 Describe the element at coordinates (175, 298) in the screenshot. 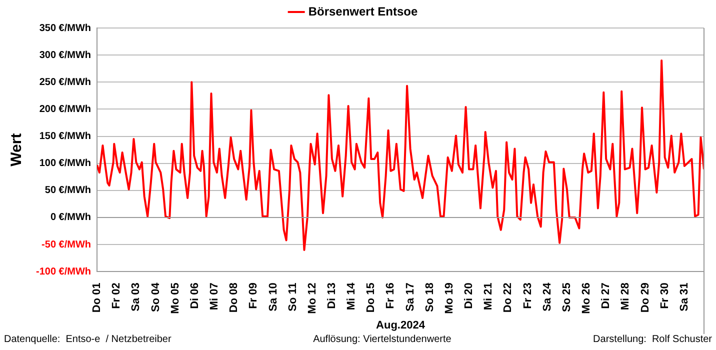

I see `x-tick-label: Mo 05` at that location.